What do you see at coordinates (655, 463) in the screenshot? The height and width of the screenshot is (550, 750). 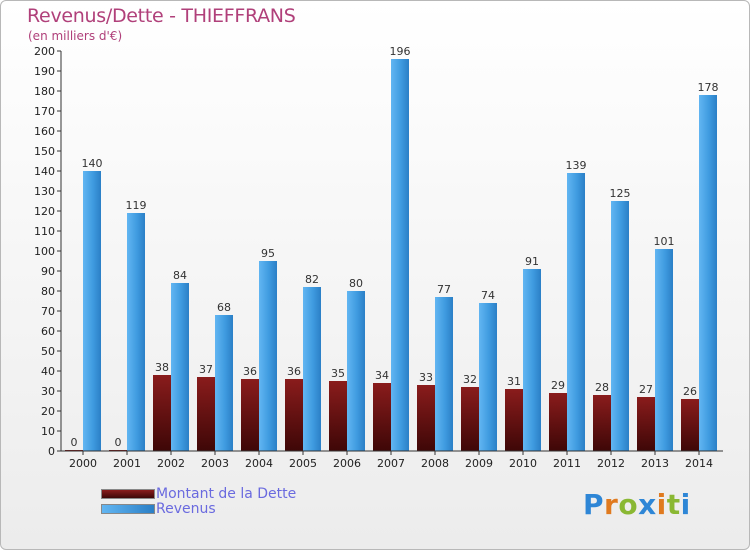 I see `x-tick-label: 2013` at bounding box center [655, 463].